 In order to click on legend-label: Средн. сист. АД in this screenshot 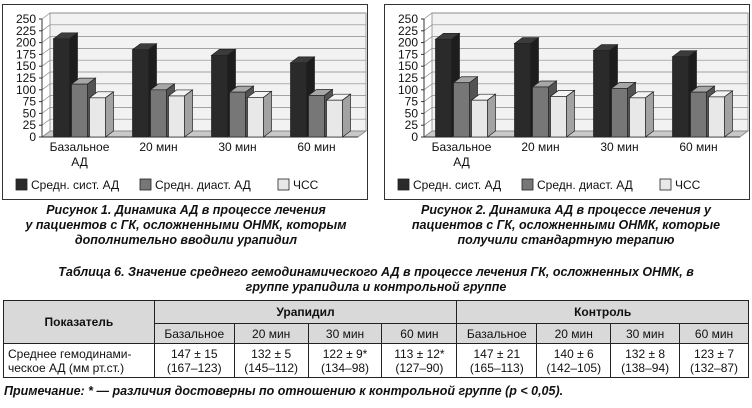, I will do `click(457, 185)`.